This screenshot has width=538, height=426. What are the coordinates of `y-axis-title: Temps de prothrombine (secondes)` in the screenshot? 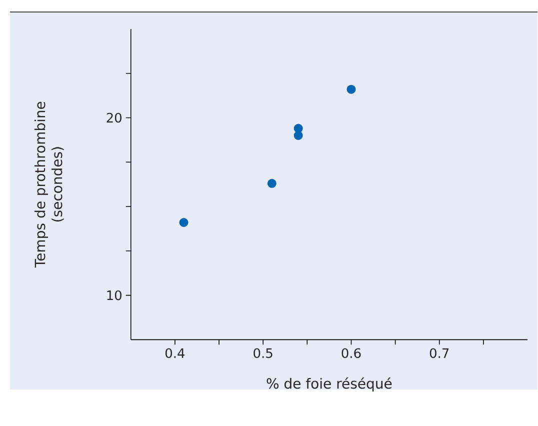 It's located at (49, 185).